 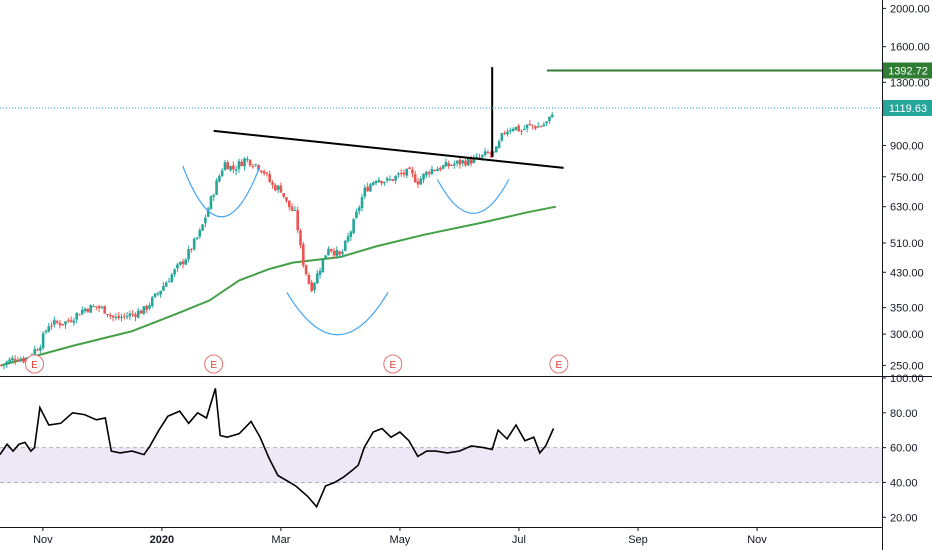 What do you see at coordinates (910, 83) in the screenshot?
I see `price-tick-label: 1300.00` at bounding box center [910, 83].